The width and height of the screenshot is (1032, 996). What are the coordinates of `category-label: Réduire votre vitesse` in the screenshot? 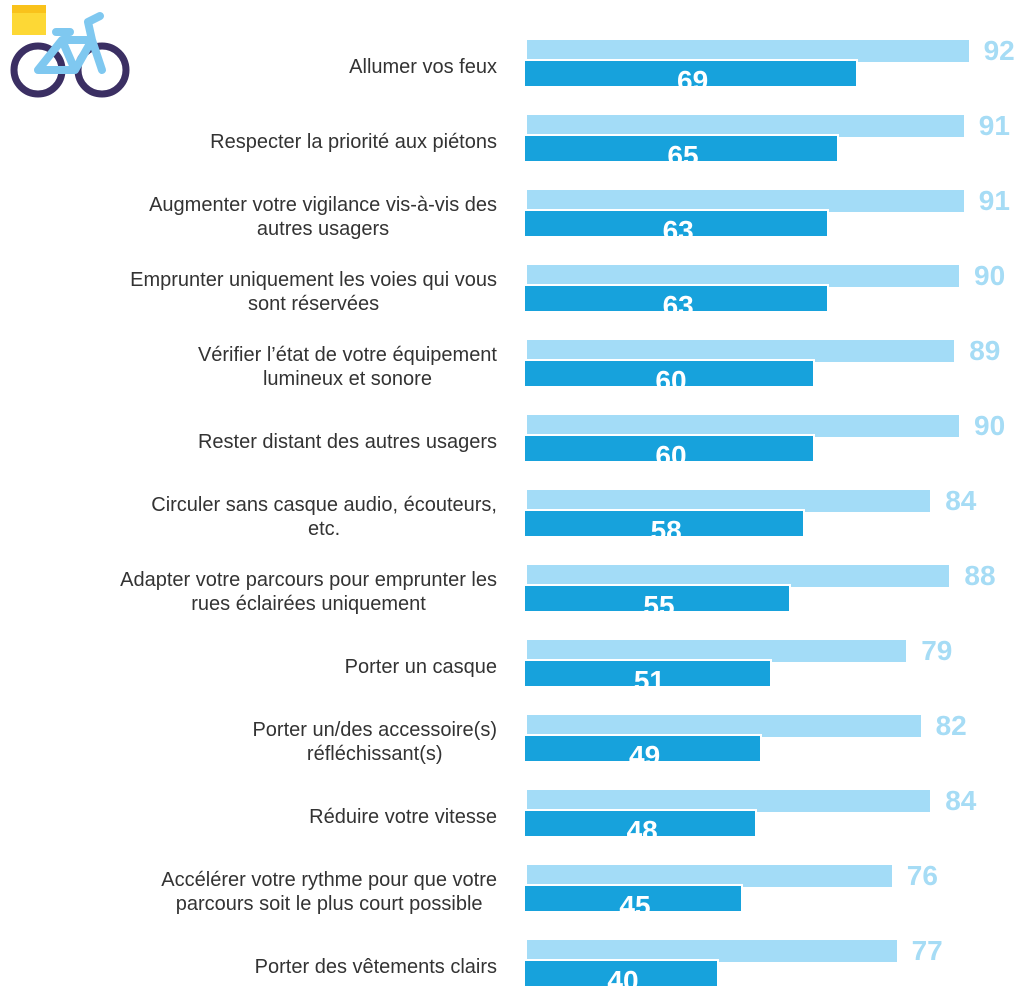 It's located at (403, 817).